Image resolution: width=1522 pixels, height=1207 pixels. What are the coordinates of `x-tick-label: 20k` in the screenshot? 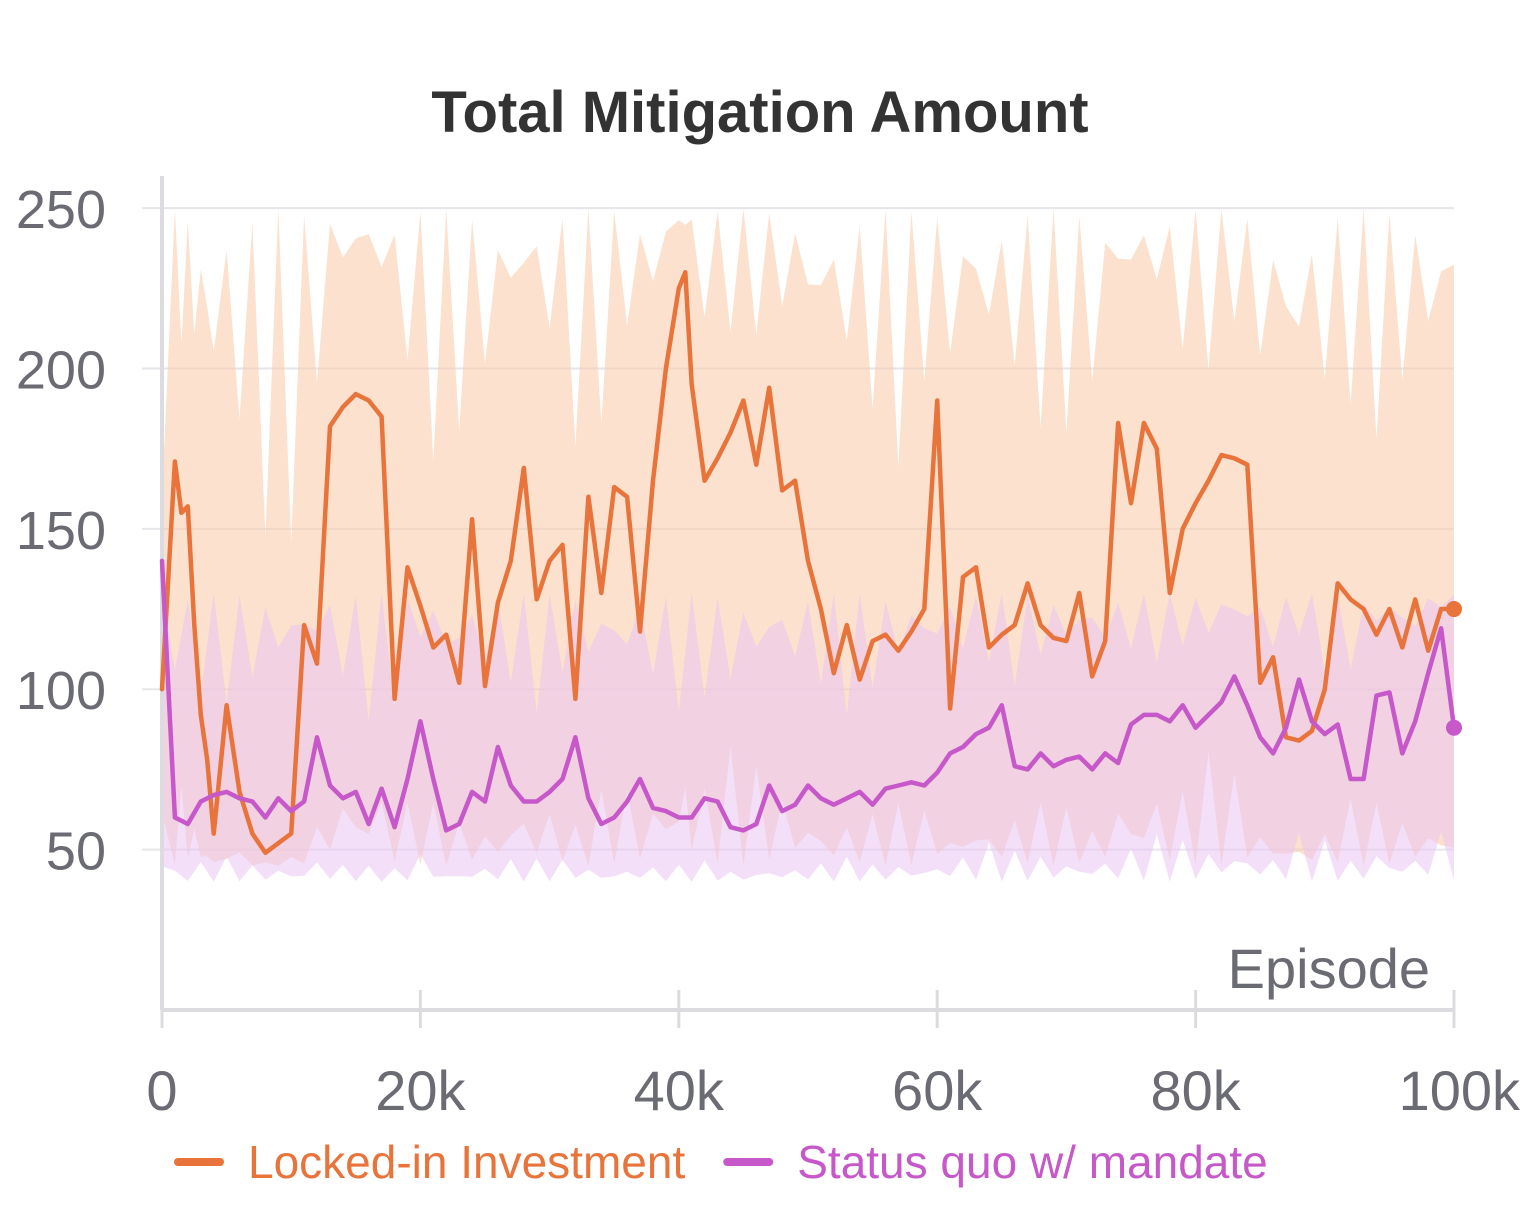 It's located at (420, 1090).